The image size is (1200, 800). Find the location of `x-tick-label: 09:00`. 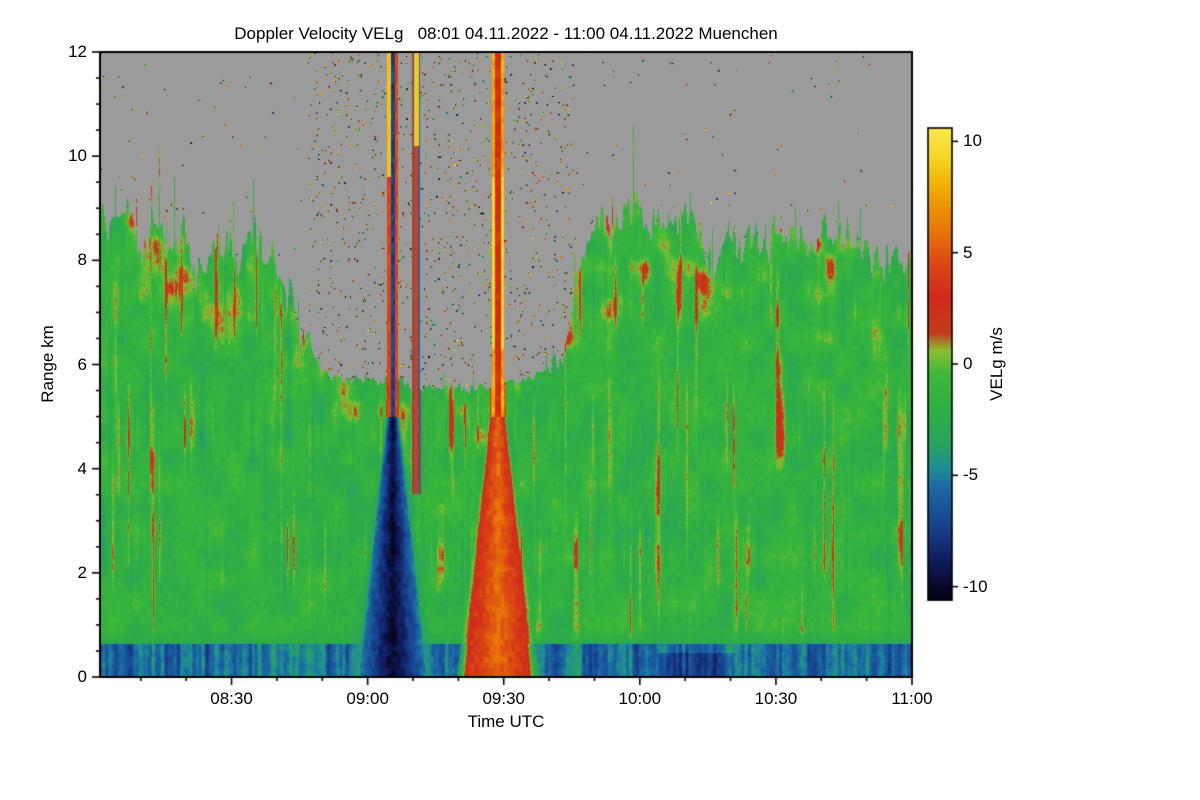

x-tick-label: 09:00 is located at coordinates (367, 698).